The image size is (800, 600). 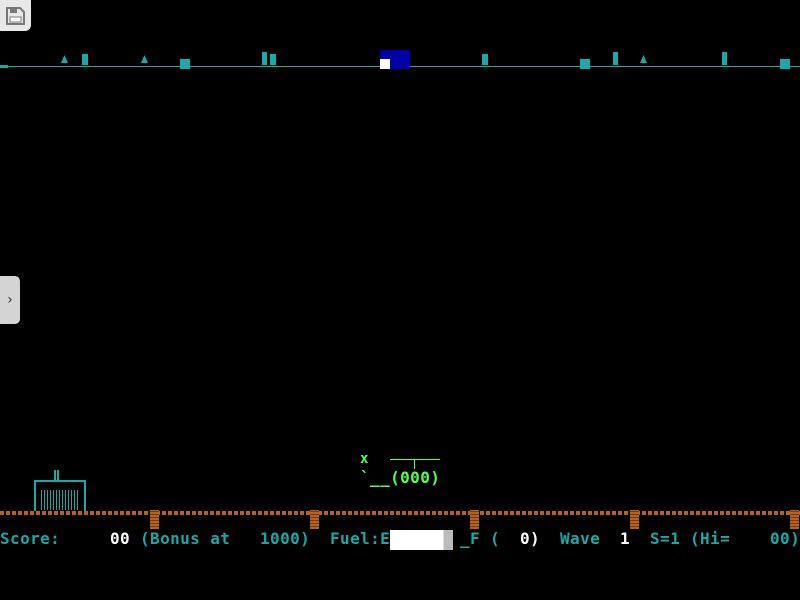 I want to click on fuel-count: 0), so click(x=530, y=538).